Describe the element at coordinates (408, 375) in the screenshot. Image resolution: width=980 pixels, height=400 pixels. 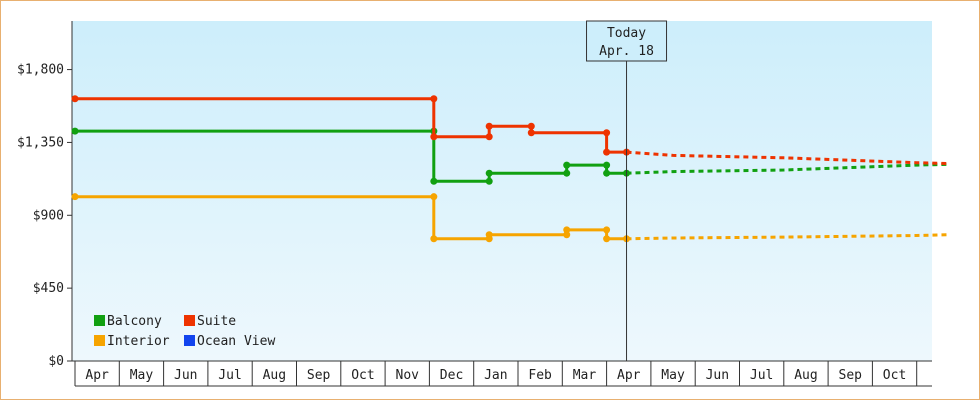
I see `x-tick-label: Nov` at that location.